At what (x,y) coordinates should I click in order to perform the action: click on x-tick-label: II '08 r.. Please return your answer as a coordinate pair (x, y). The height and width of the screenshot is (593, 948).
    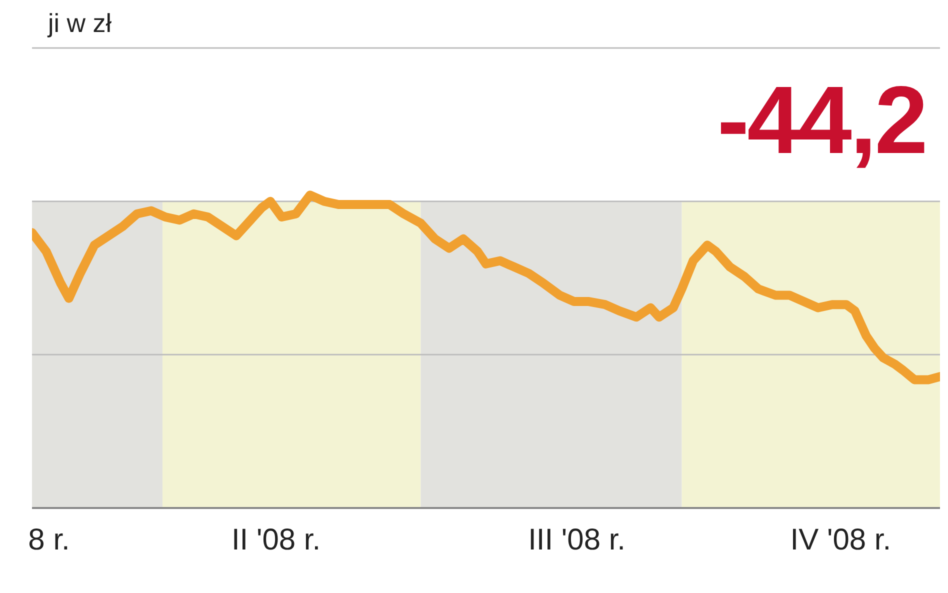
    Looking at the image, I should click on (276, 539).